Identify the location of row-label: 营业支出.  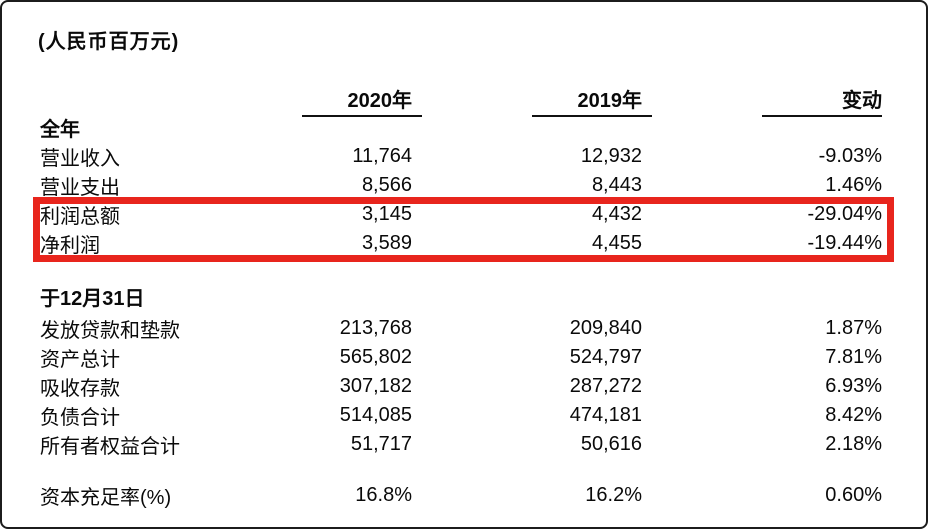
(80, 188).